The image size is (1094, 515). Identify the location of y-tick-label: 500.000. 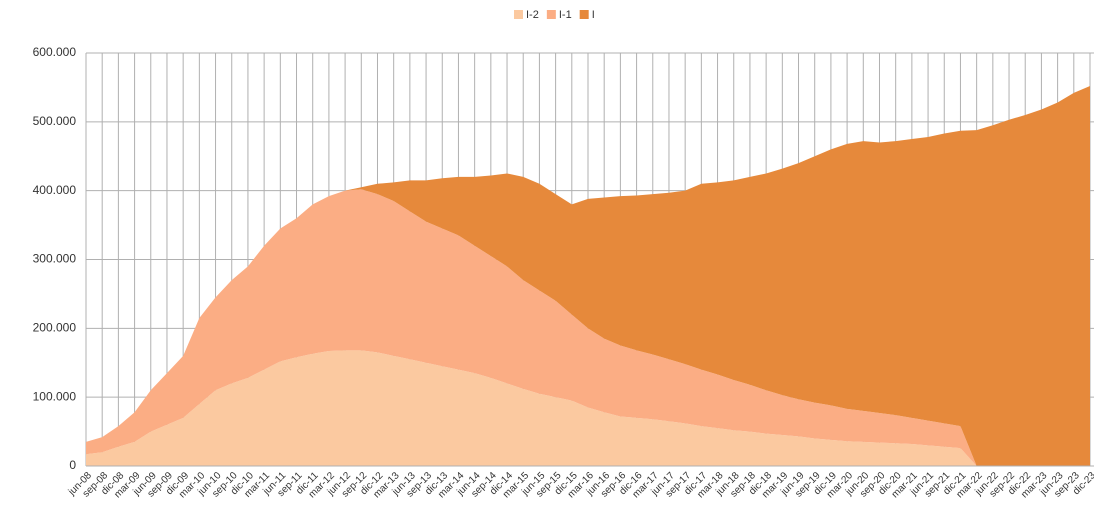
(55, 121).